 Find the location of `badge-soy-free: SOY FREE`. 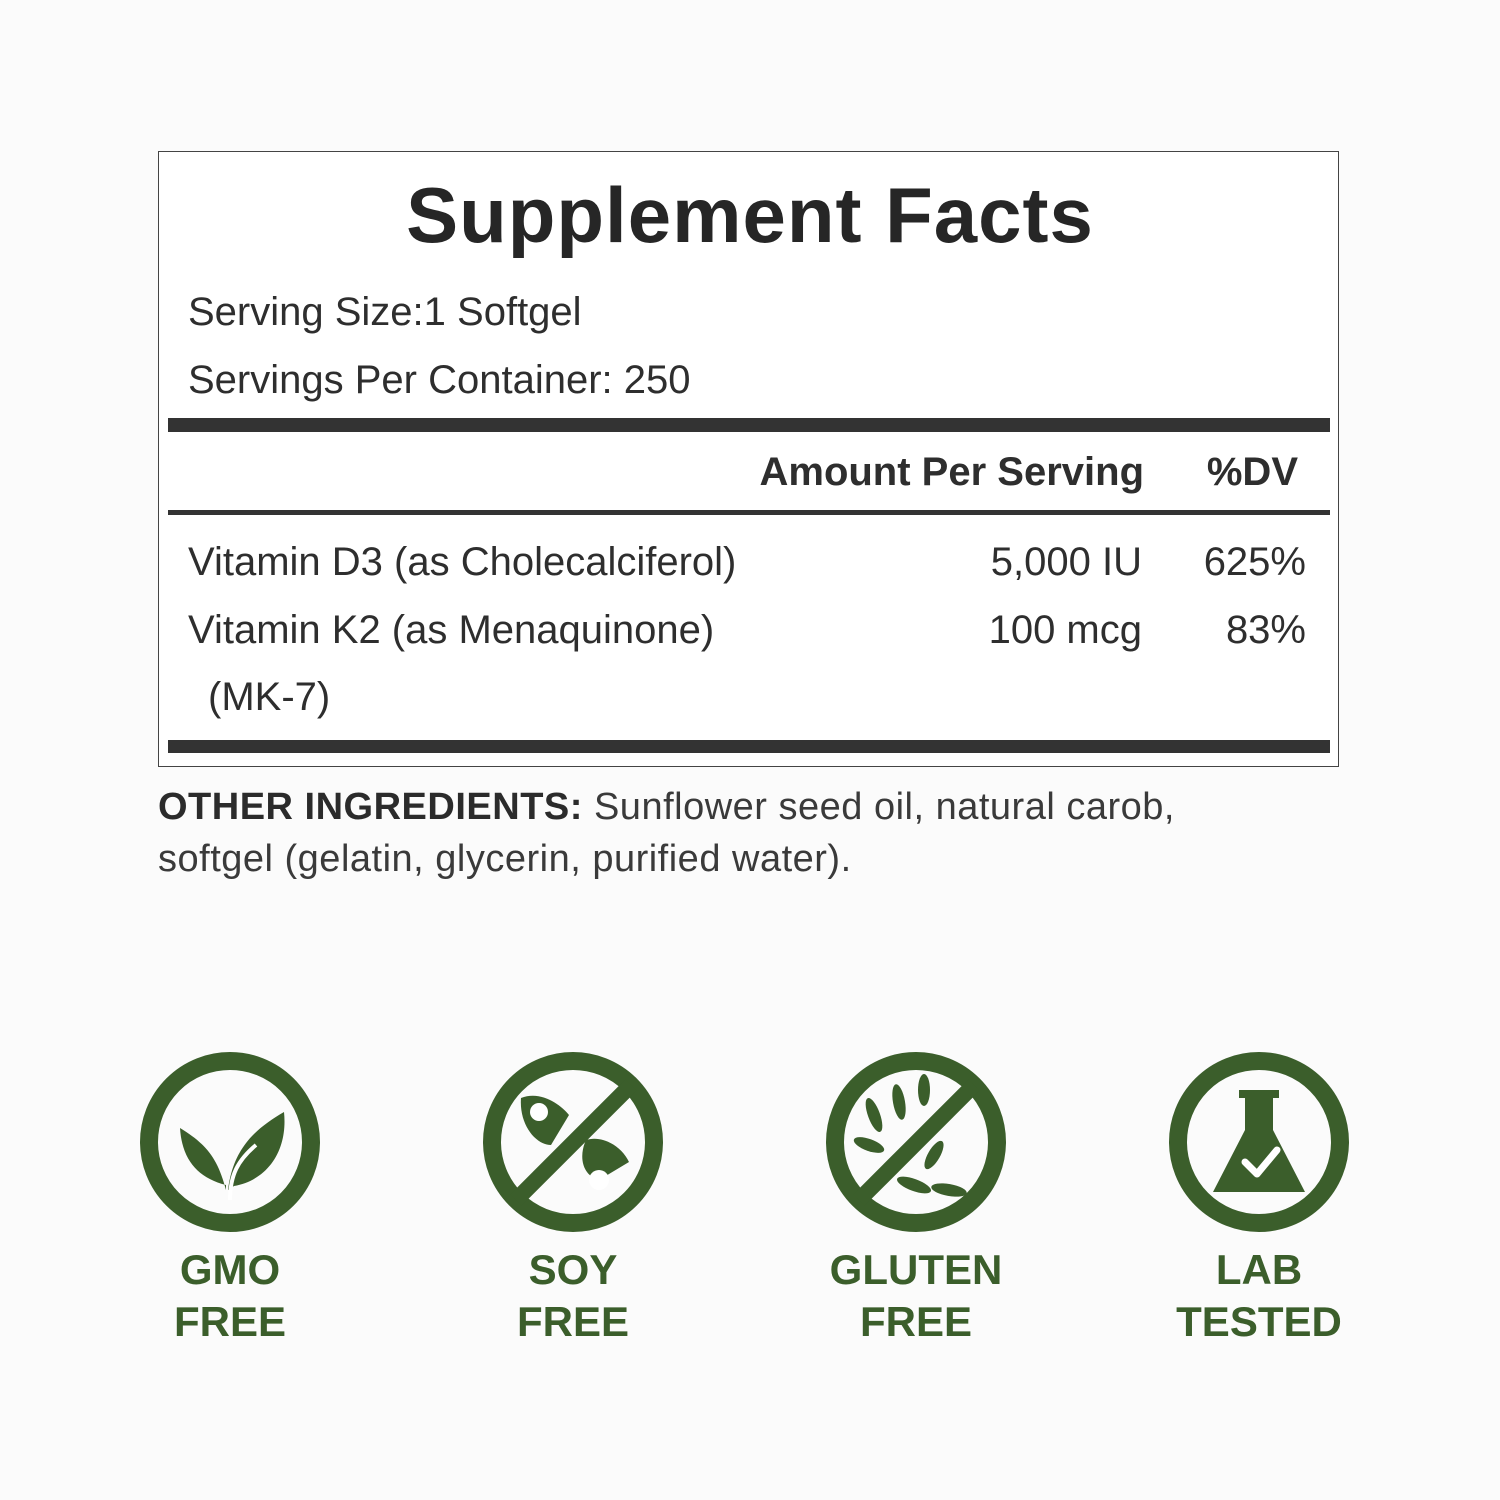

badge-soy-free: SOY FREE is located at coordinates (573, 1199).